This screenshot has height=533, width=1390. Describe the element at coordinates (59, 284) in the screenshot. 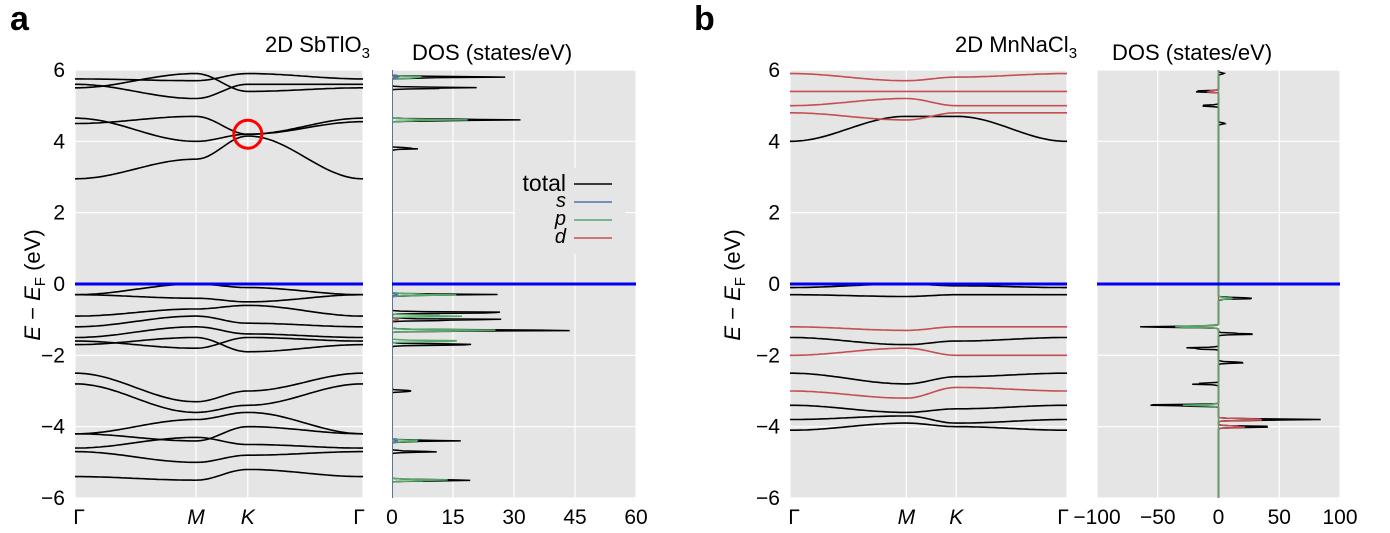

I see `panel-a-band-ytick-label: 0` at that location.